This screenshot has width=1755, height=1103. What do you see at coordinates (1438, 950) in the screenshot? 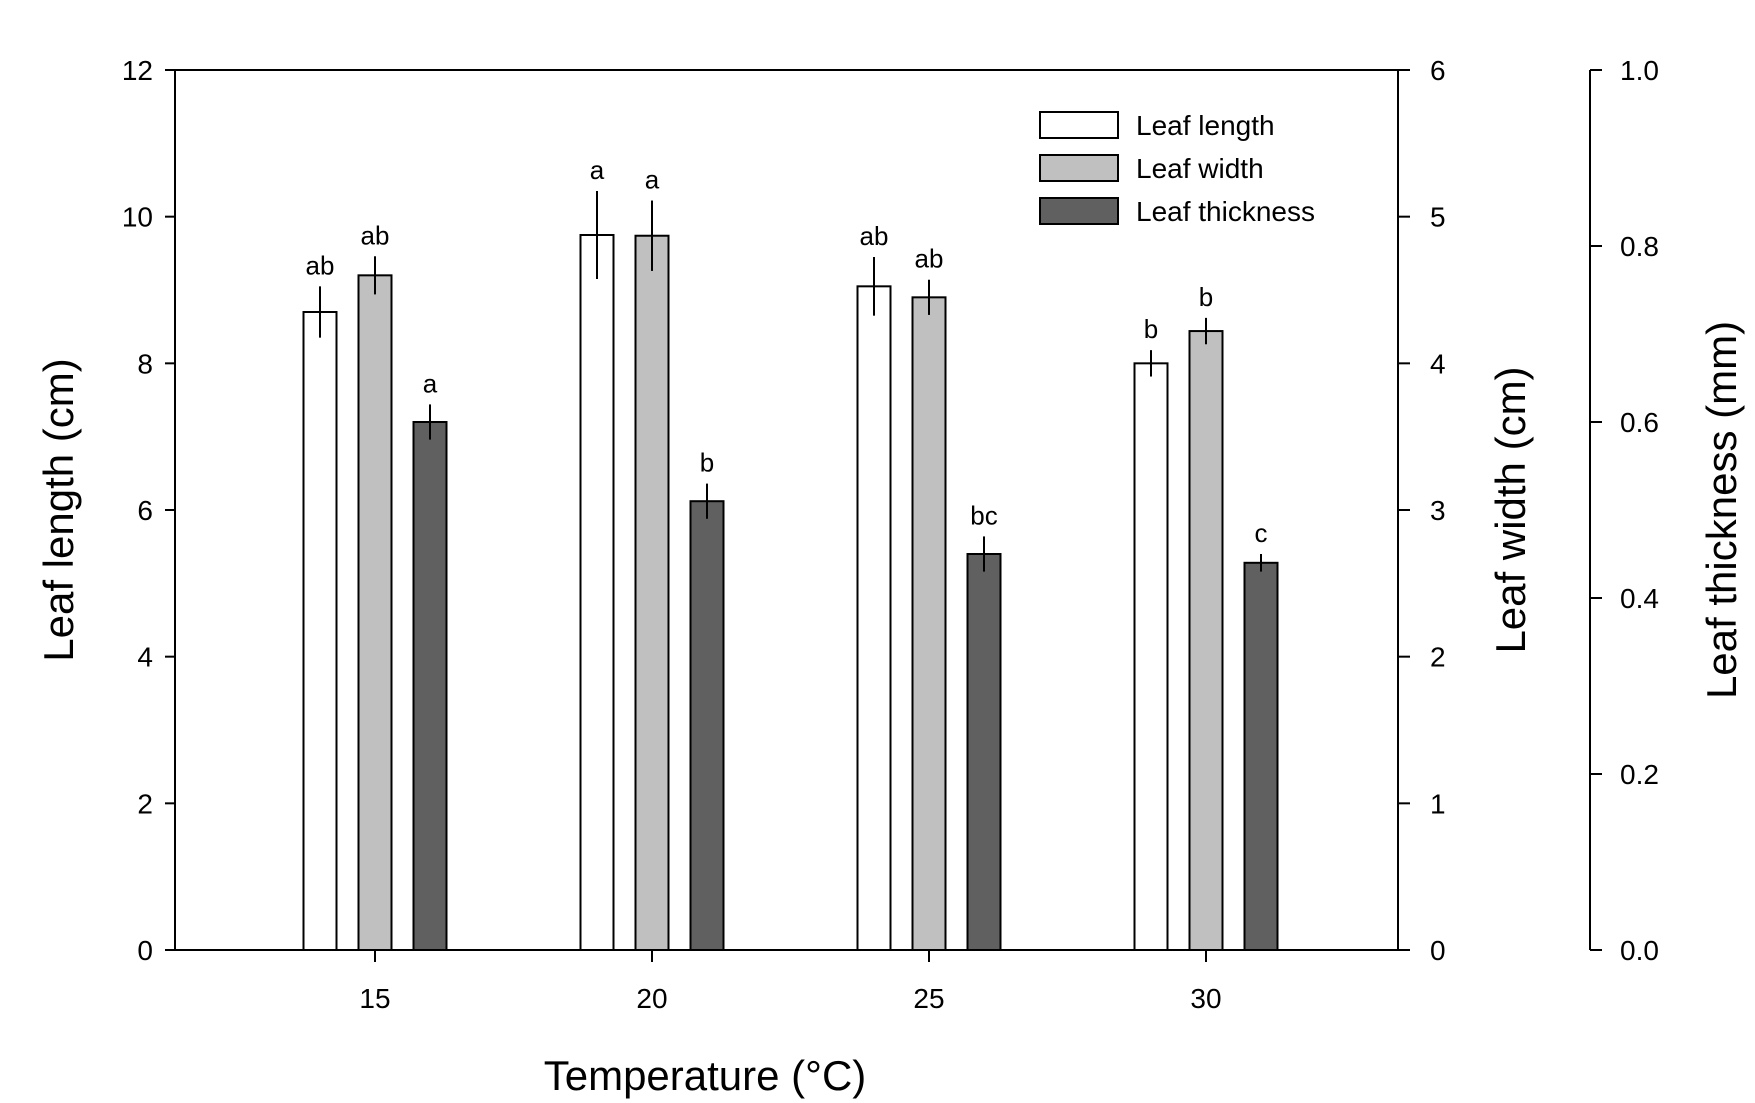
I see `right-axis-tick-label: 0` at bounding box center [1438, 950].